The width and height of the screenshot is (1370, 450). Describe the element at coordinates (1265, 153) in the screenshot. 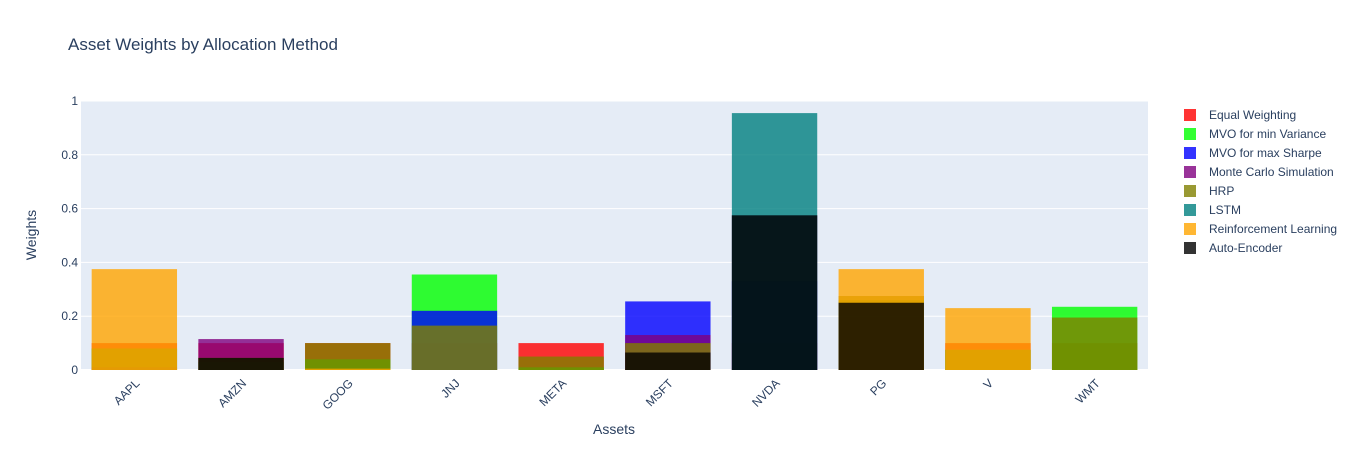

I see `legend-label: MVO for max Sharpe` at that location.